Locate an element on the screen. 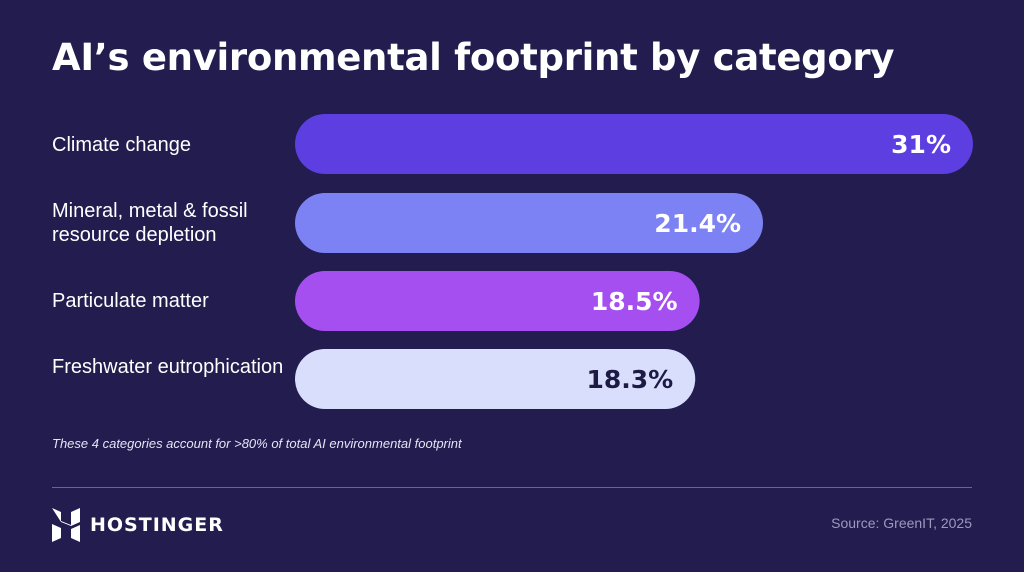  brand-name: HOSTINGER is located at coordinates (157, 525).